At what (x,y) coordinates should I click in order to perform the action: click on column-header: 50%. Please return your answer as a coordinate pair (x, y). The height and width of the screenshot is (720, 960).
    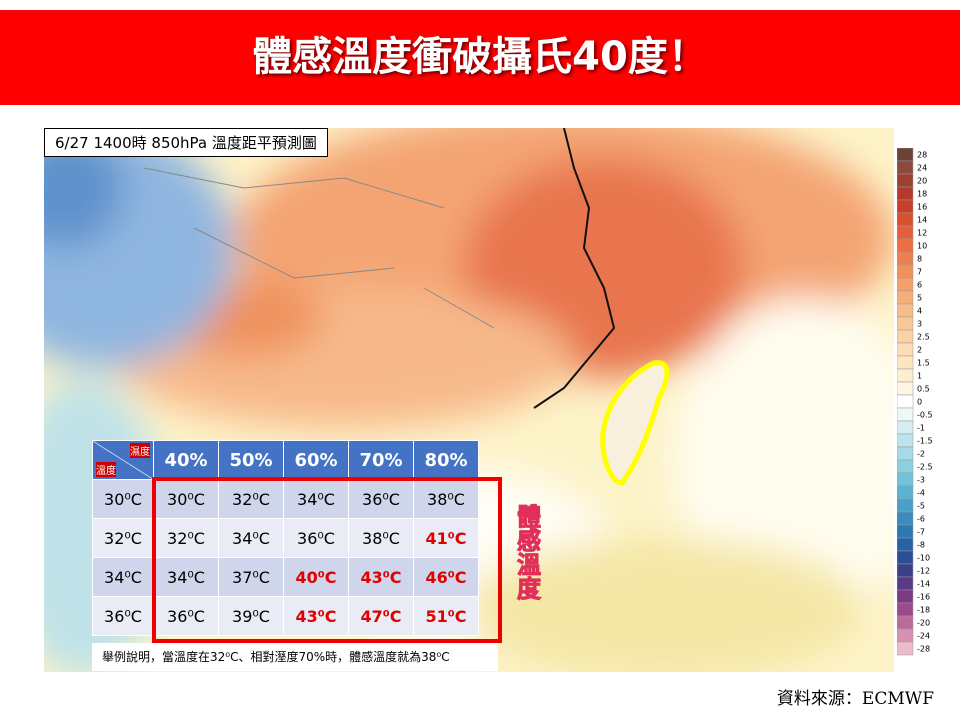
    Looking at the image, I should click on (251, 460).